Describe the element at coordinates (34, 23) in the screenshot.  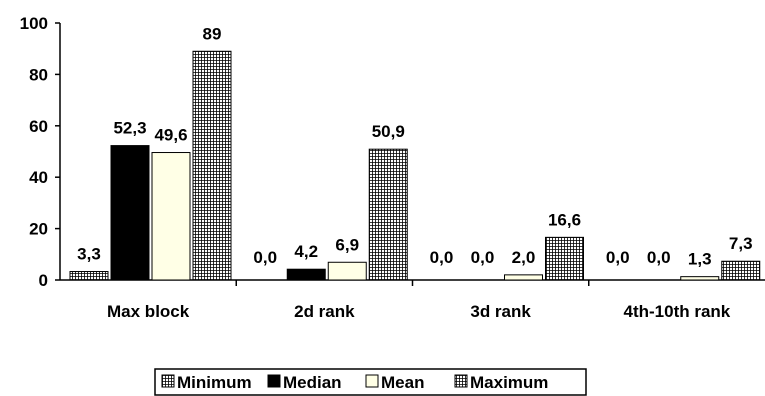
I see `y-tick-label: 100` at that location.